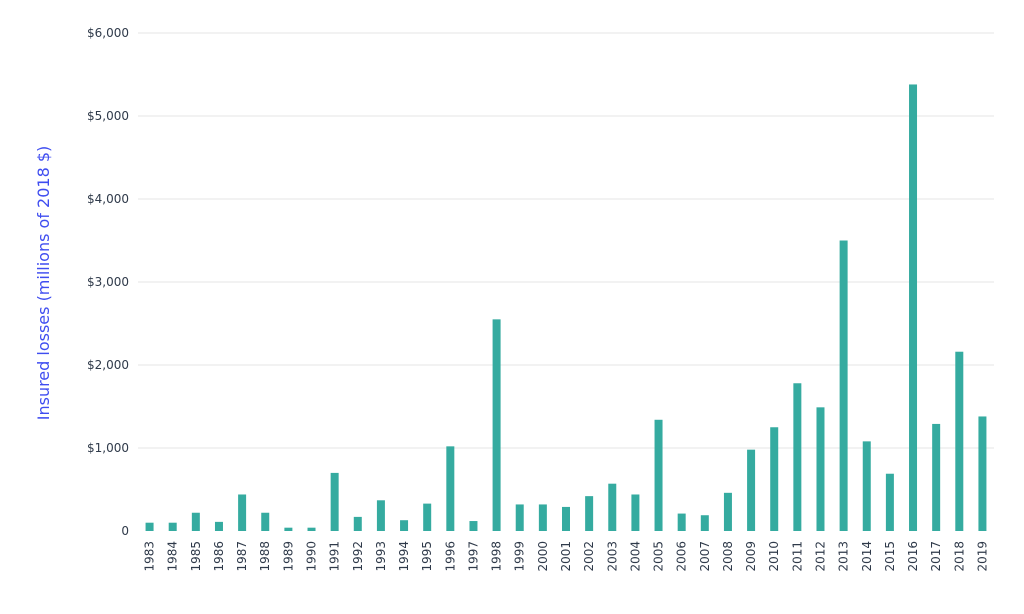 The width and height of the screenshot is (1024, 614). What do you see at coordinates (519, 517) in the screenshot?
I see `bar-1999` at bounding box center [519, 517].